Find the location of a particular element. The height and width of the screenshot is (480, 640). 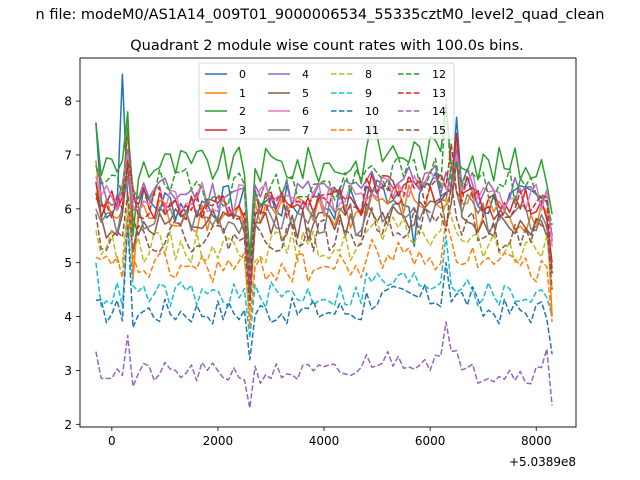

x-axis: 0 2000 4000 6000 8000 is located at coordinates (329, 437).